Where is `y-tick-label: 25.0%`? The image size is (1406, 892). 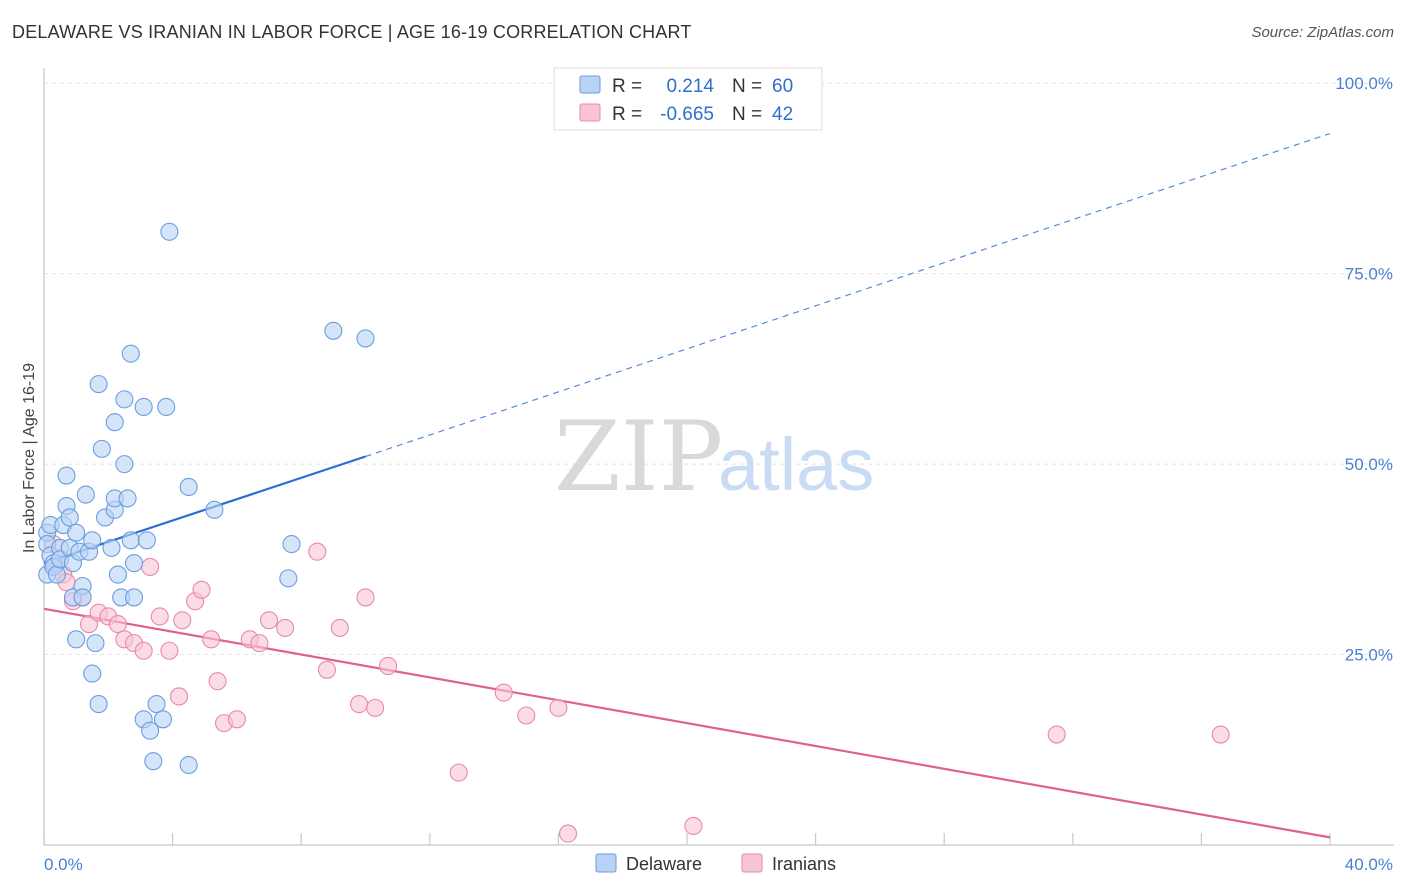 y-tick-label: 25.0% is located at coordinates (1369, 655).